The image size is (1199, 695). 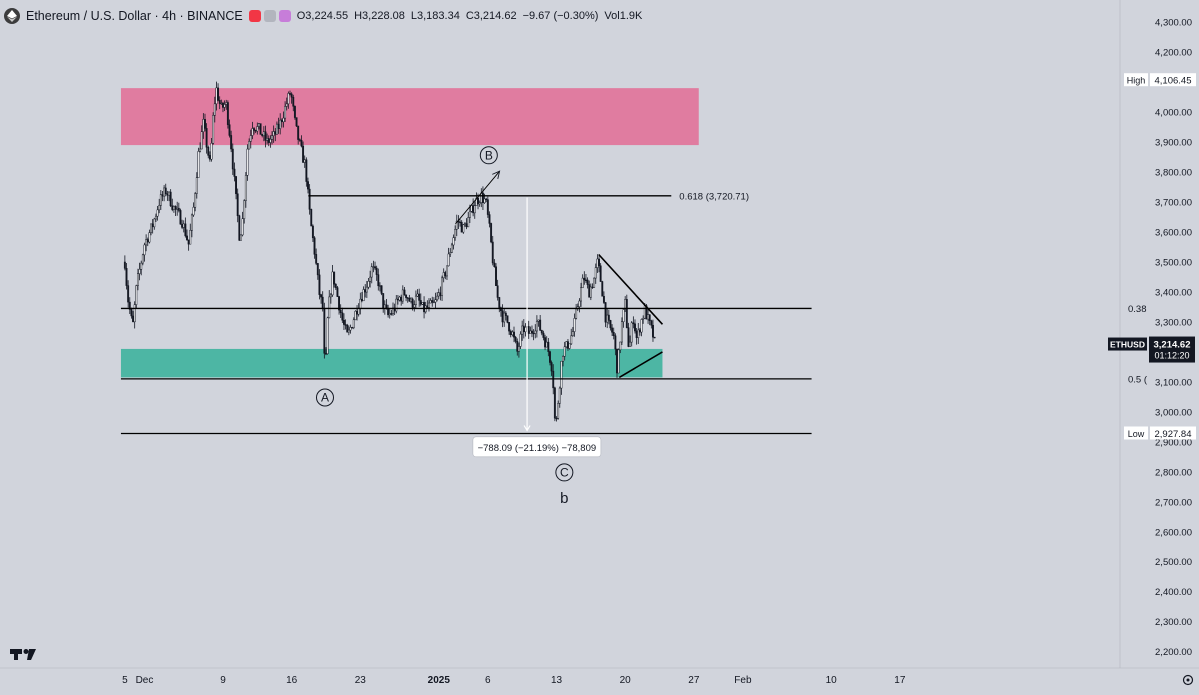 I want to click on low-tag-value-bg, so click(x=1173, y=433).